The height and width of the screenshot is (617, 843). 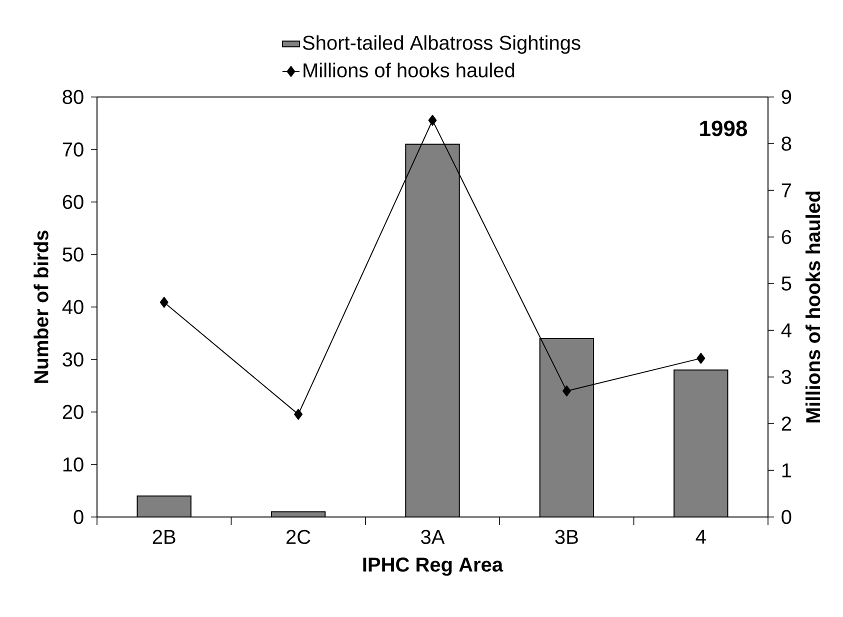 I want to click on y2-tick-label: 5, so click(x=787, y=283).